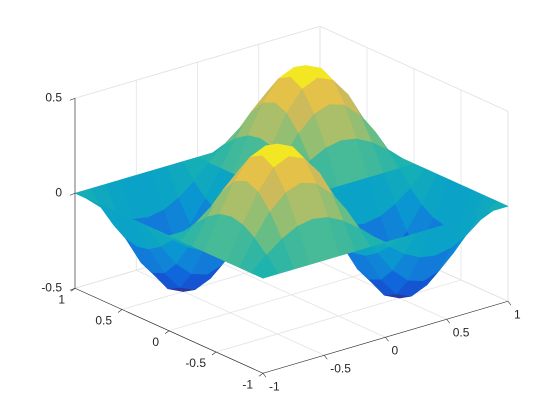 The image size is (560, 420). What do you see at coordinates (195, 363) in the screenshot?
I see `y-tick-label: -0.5` at bounding box center [195, 363].